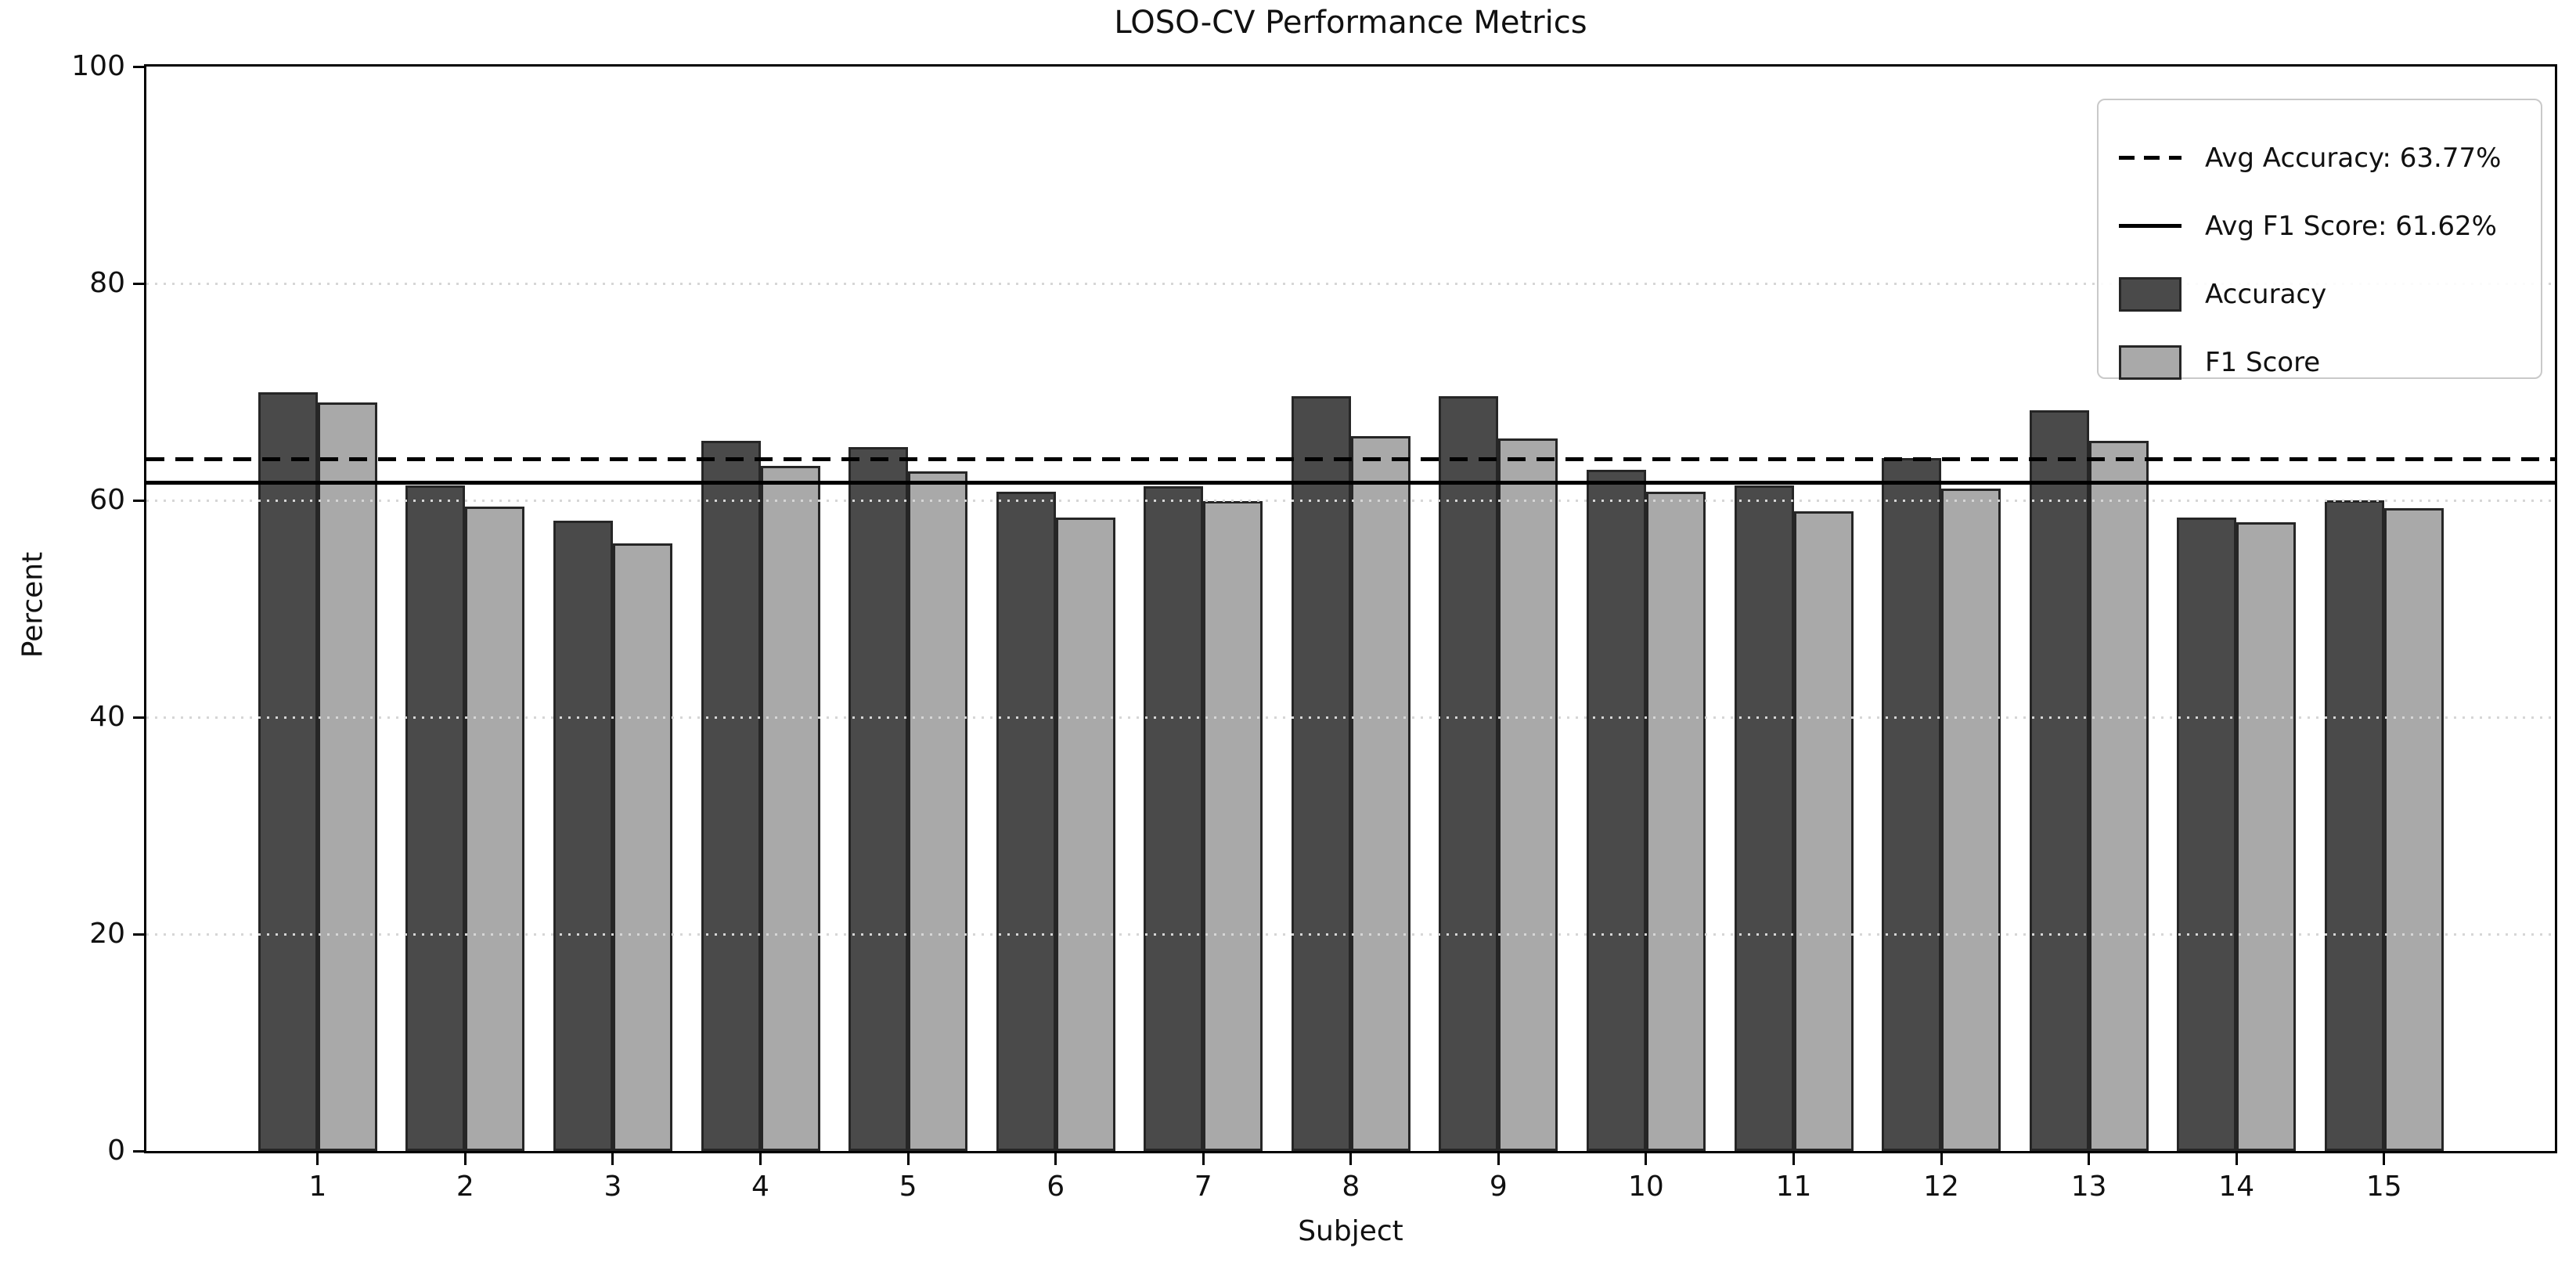  What do you see at coordinates (2383, 1187) in the screenshot?
I see `x-tick-label-15: 15` at bounding box center [2383, 1187].